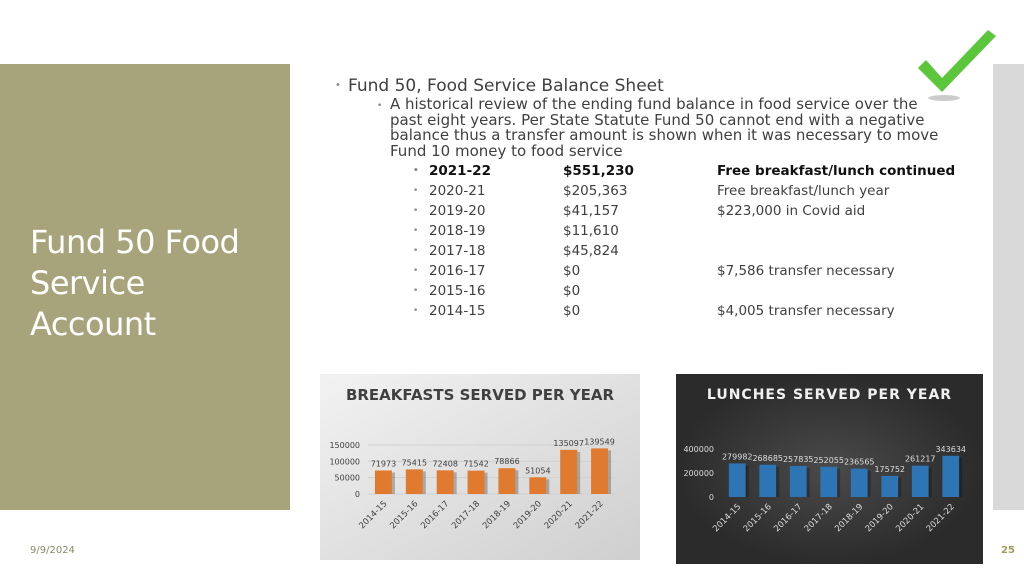 The width and height of the screenshot is (1024, 576). Describe the element at coordinates (767, 458) in the screenshot. I see `data-label: 268685` at that location.